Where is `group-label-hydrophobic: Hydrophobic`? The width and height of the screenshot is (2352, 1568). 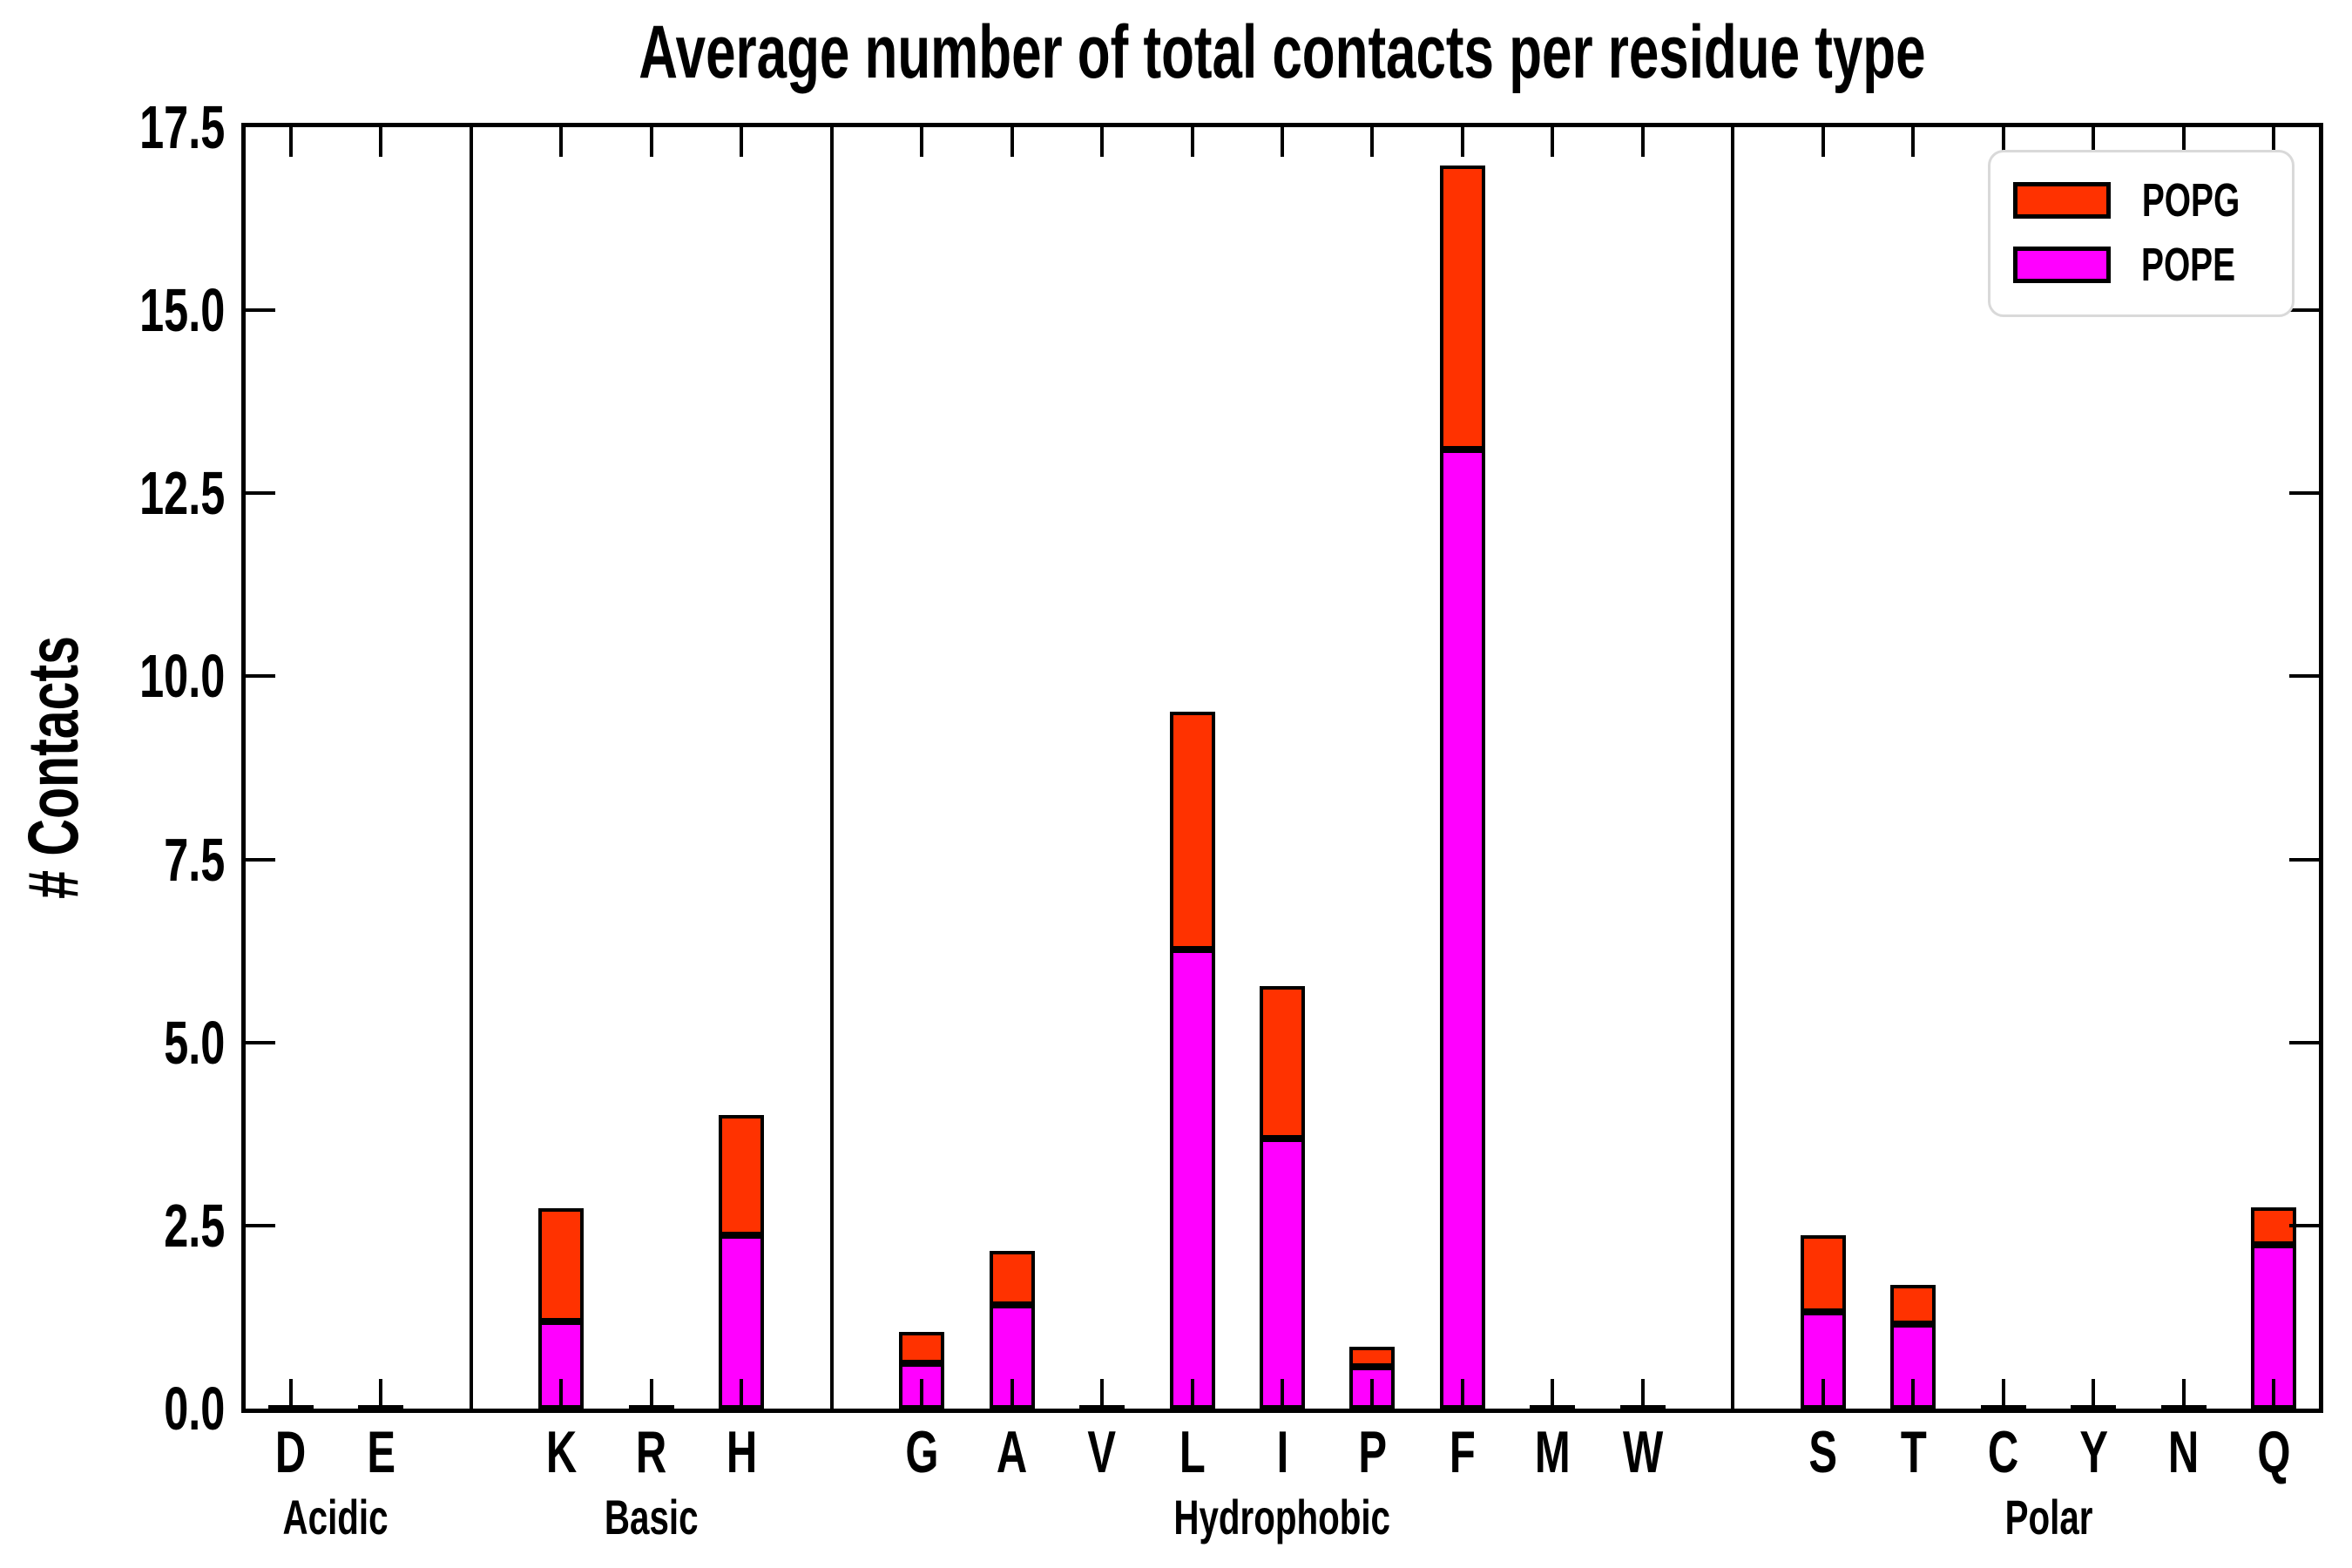
group-label-hydrophobic: Hydrophobic is located at coordinates (1282, 1517).